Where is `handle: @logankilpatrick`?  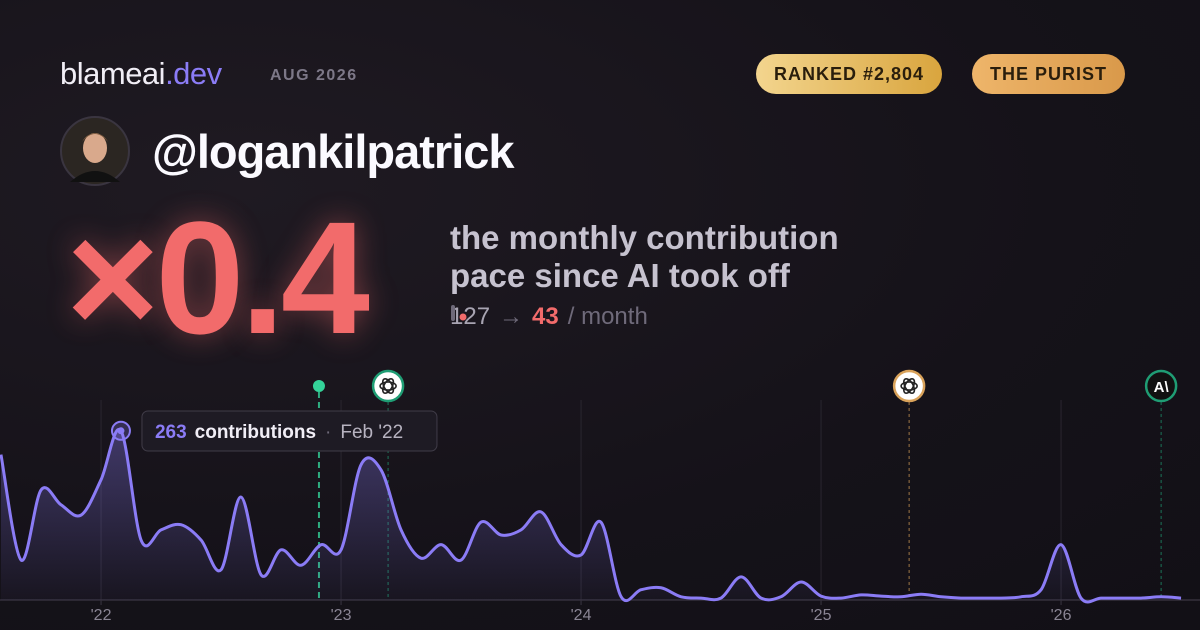
handle: @logankilpatrick is located at coordinates (333, 151).